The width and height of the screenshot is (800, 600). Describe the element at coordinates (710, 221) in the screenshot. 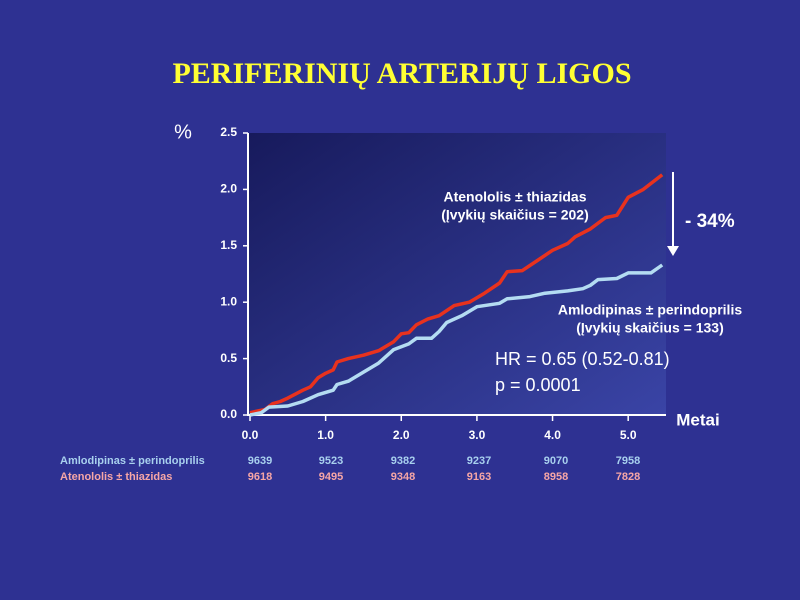

I see `annotation: - 34%` at that location.